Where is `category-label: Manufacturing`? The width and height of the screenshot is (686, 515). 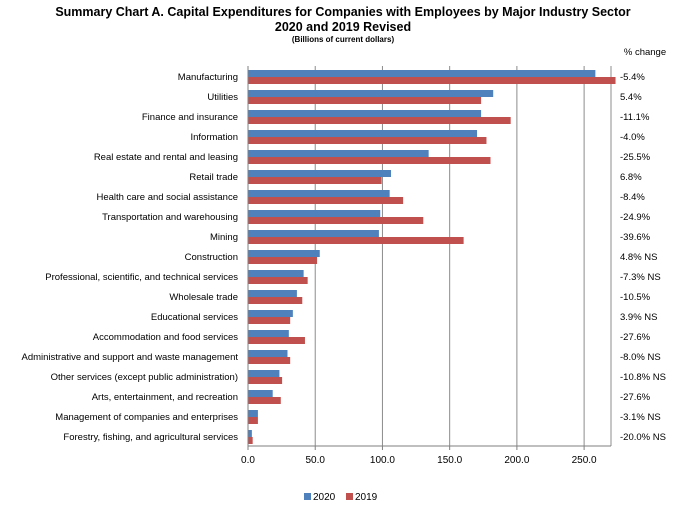 category-label: Manufacturing is located at coordinates (208, 77).